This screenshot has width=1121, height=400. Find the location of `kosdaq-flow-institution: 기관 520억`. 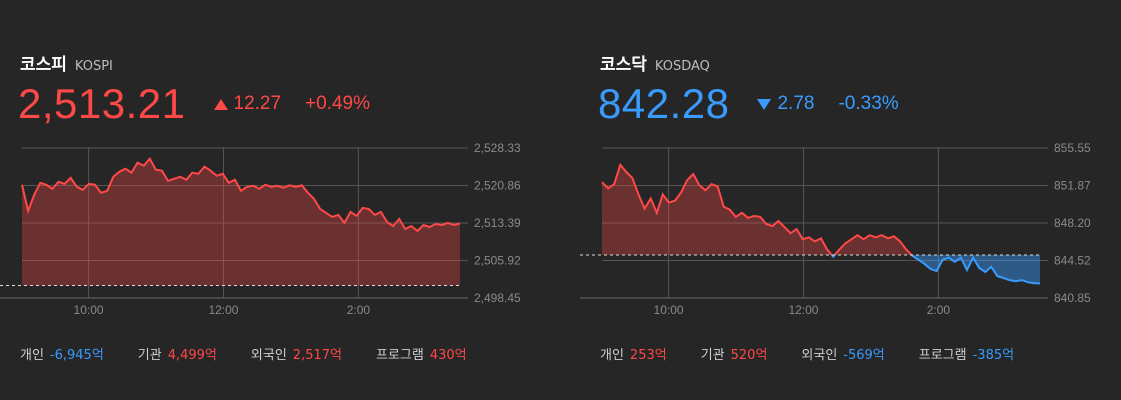

kosdaq-flow-institution: 기관 520억 is located at coordinates (734, 353).